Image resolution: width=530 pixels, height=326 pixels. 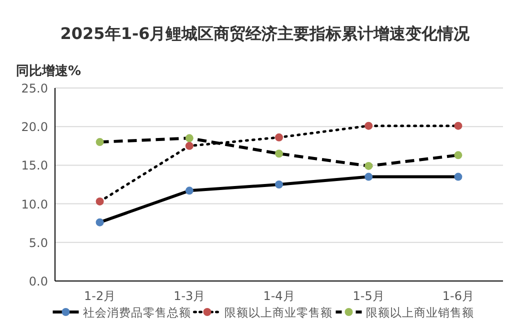 I want to click on legend-label: 限额以上商业销售额, so click(x=420, y=313).